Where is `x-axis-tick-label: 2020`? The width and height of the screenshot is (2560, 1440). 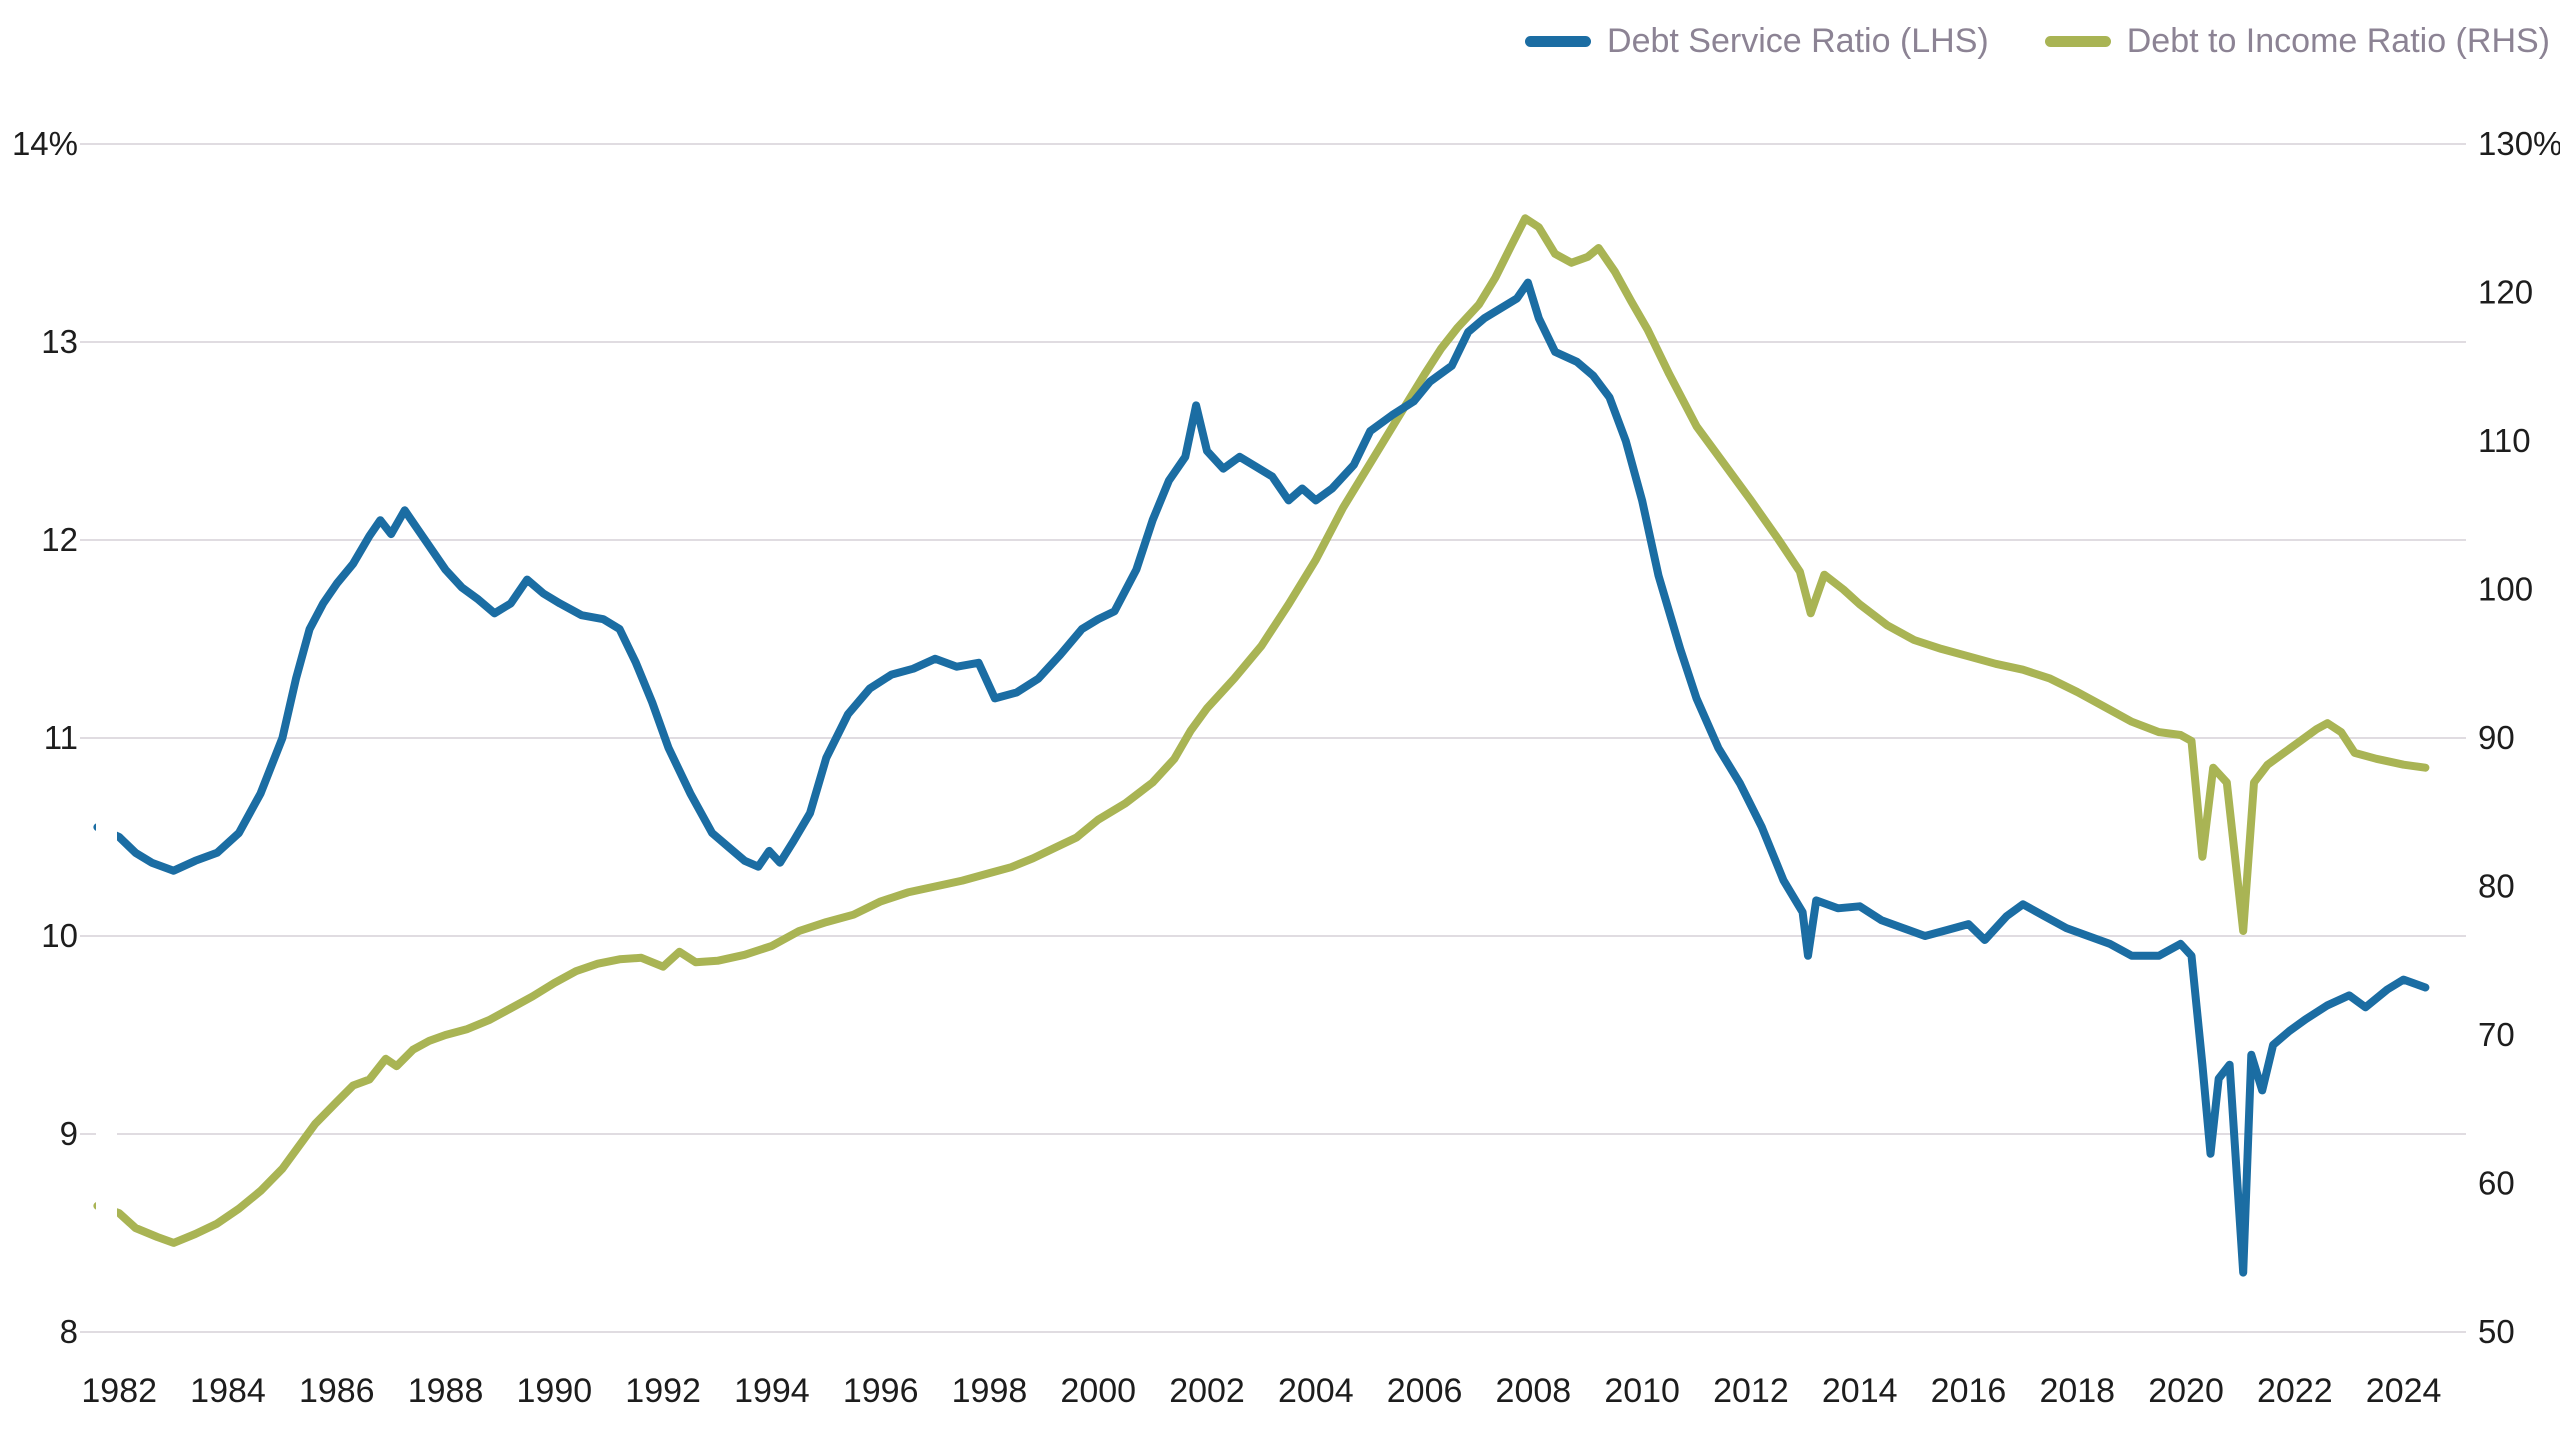
x-axis-tick-label: 2020 is located at coordinates (2186, 1391).